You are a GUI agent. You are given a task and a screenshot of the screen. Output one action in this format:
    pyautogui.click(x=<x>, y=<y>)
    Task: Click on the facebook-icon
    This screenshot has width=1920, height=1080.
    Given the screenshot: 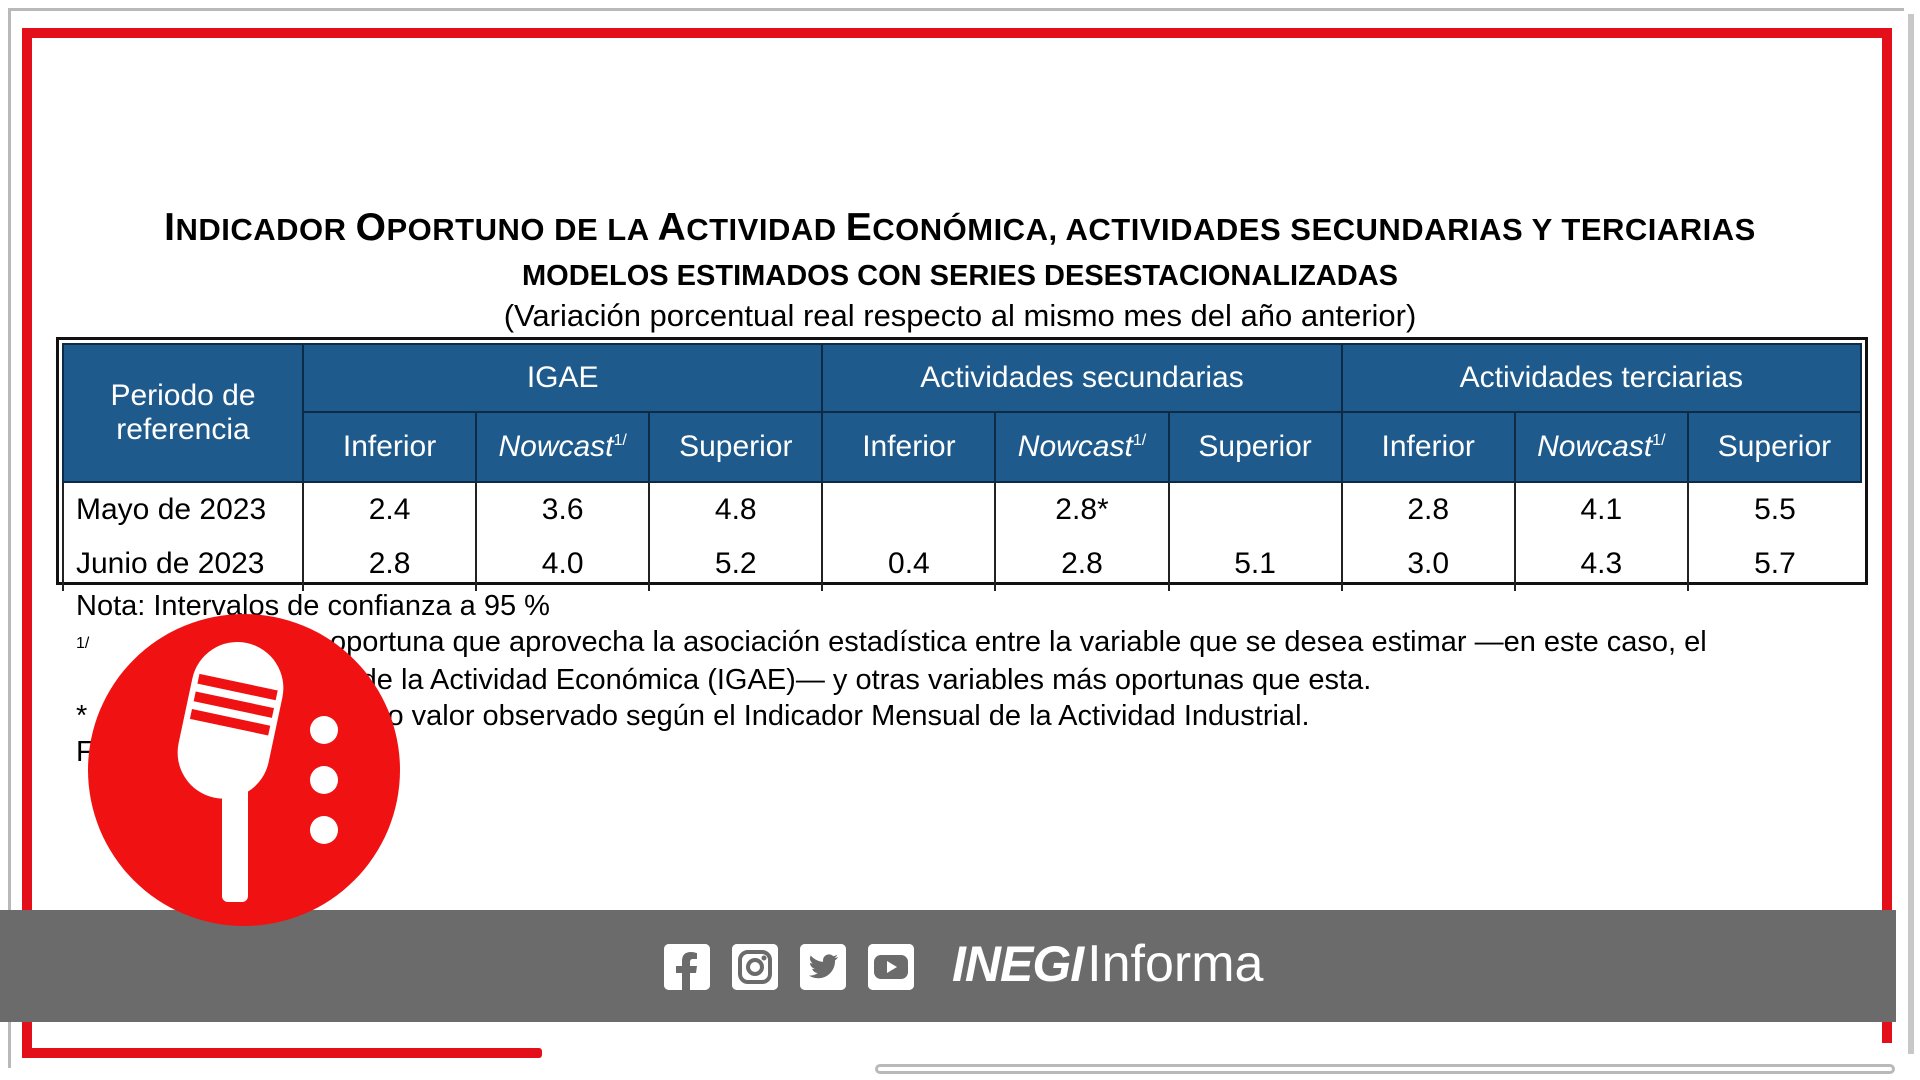 What is the action you would take?
    pyautogui.click(x=687, y=967)
    